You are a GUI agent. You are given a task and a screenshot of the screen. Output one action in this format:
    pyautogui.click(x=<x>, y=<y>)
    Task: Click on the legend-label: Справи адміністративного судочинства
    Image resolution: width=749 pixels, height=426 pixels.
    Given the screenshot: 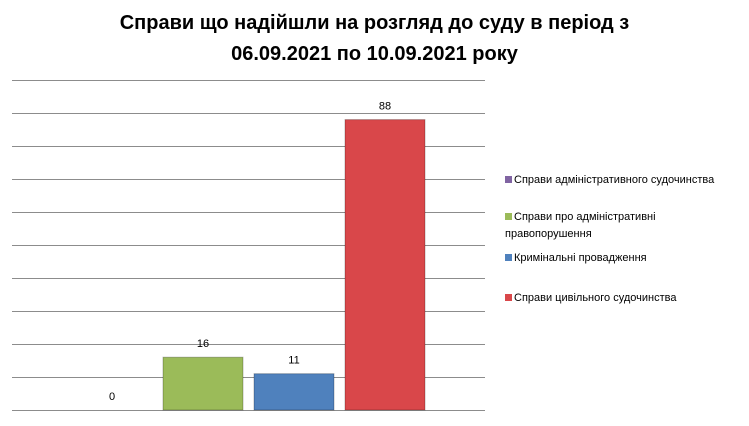 What is the action you would take?
    pyautogui.click(x=614, y=180)
    